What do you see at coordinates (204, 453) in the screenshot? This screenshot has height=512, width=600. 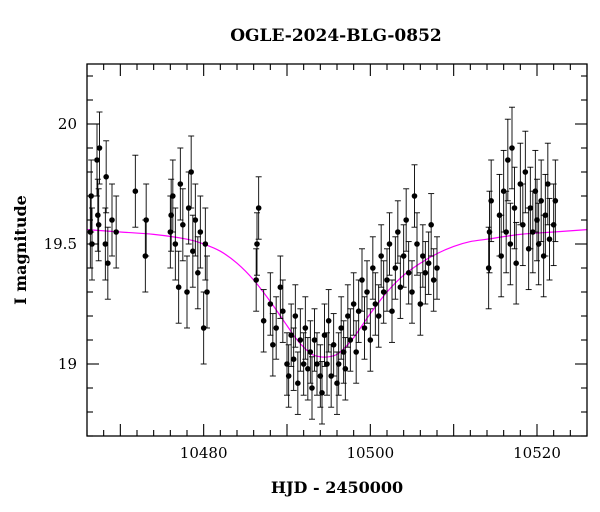 I see `x-tick-label: 10480` at bounding box center [204, 453].